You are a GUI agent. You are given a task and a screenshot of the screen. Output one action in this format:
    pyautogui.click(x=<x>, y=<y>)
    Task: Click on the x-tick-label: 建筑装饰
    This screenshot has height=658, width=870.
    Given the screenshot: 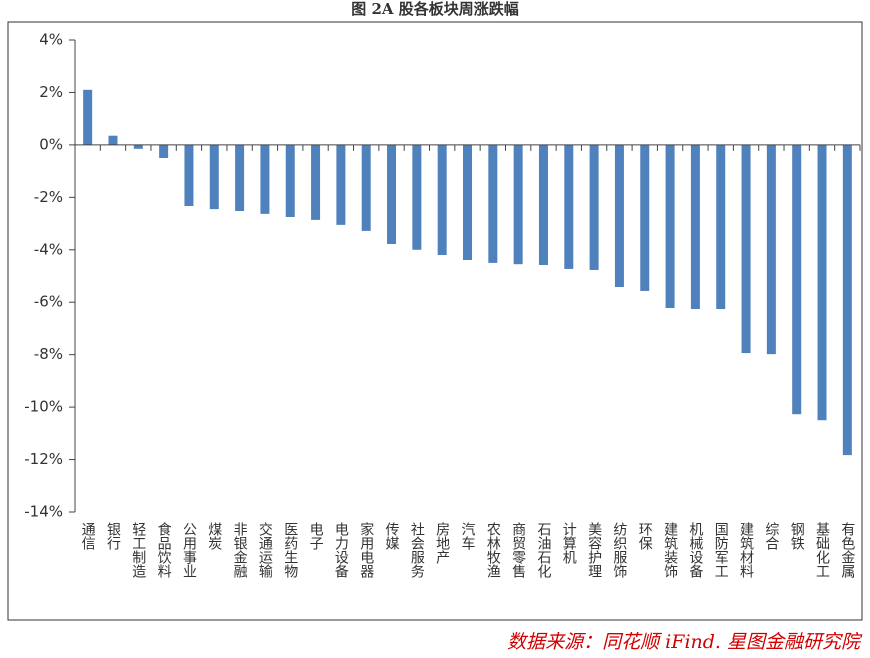 What is the action you would take?
    pyautogui.click(x=670, y=550)
    